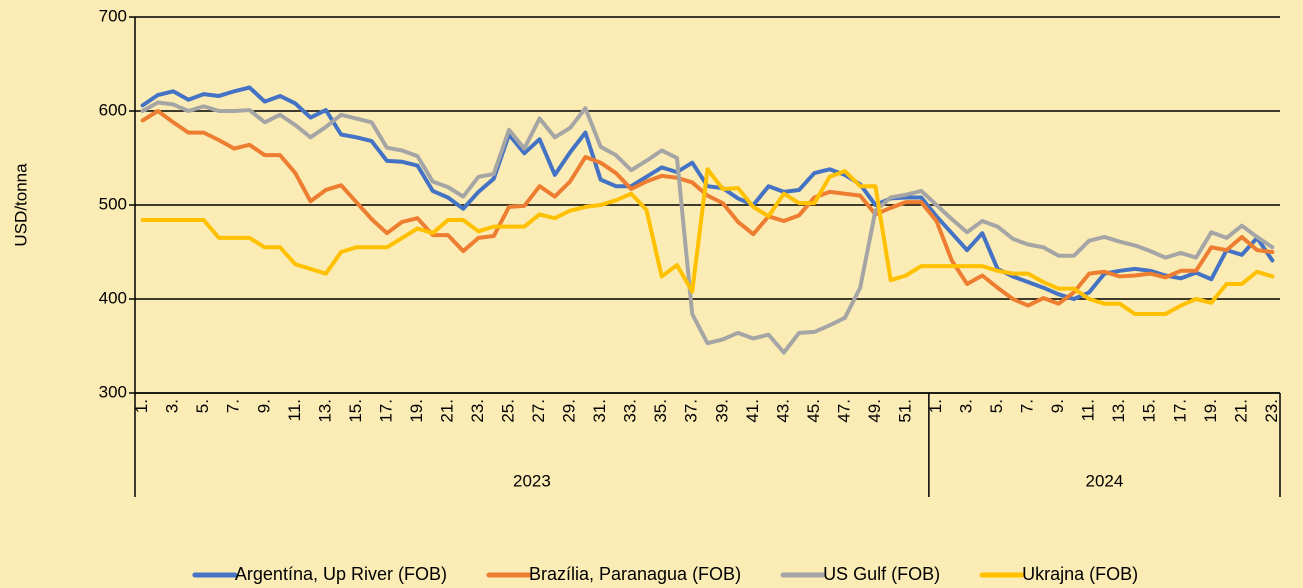  Describe the element at coordinates (721, 411) in the screenshot. I see `x-tick-label: 39.` at that location.